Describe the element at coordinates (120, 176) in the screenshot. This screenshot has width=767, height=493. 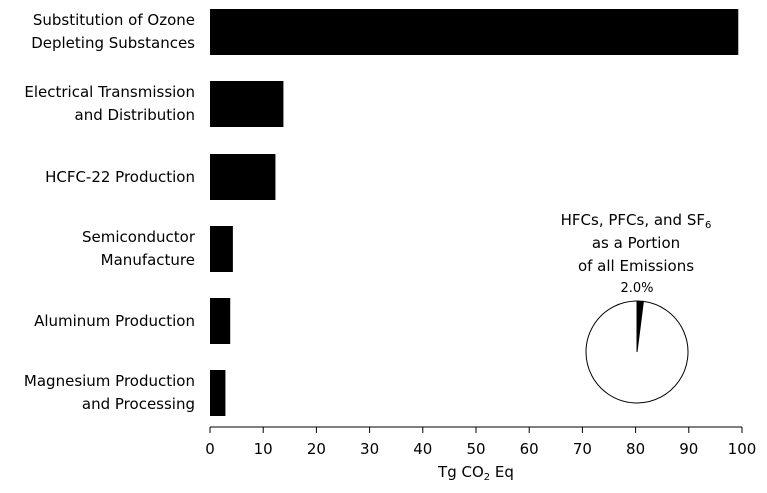
I see `category-label-line: HCFC-22 Production` at that location.